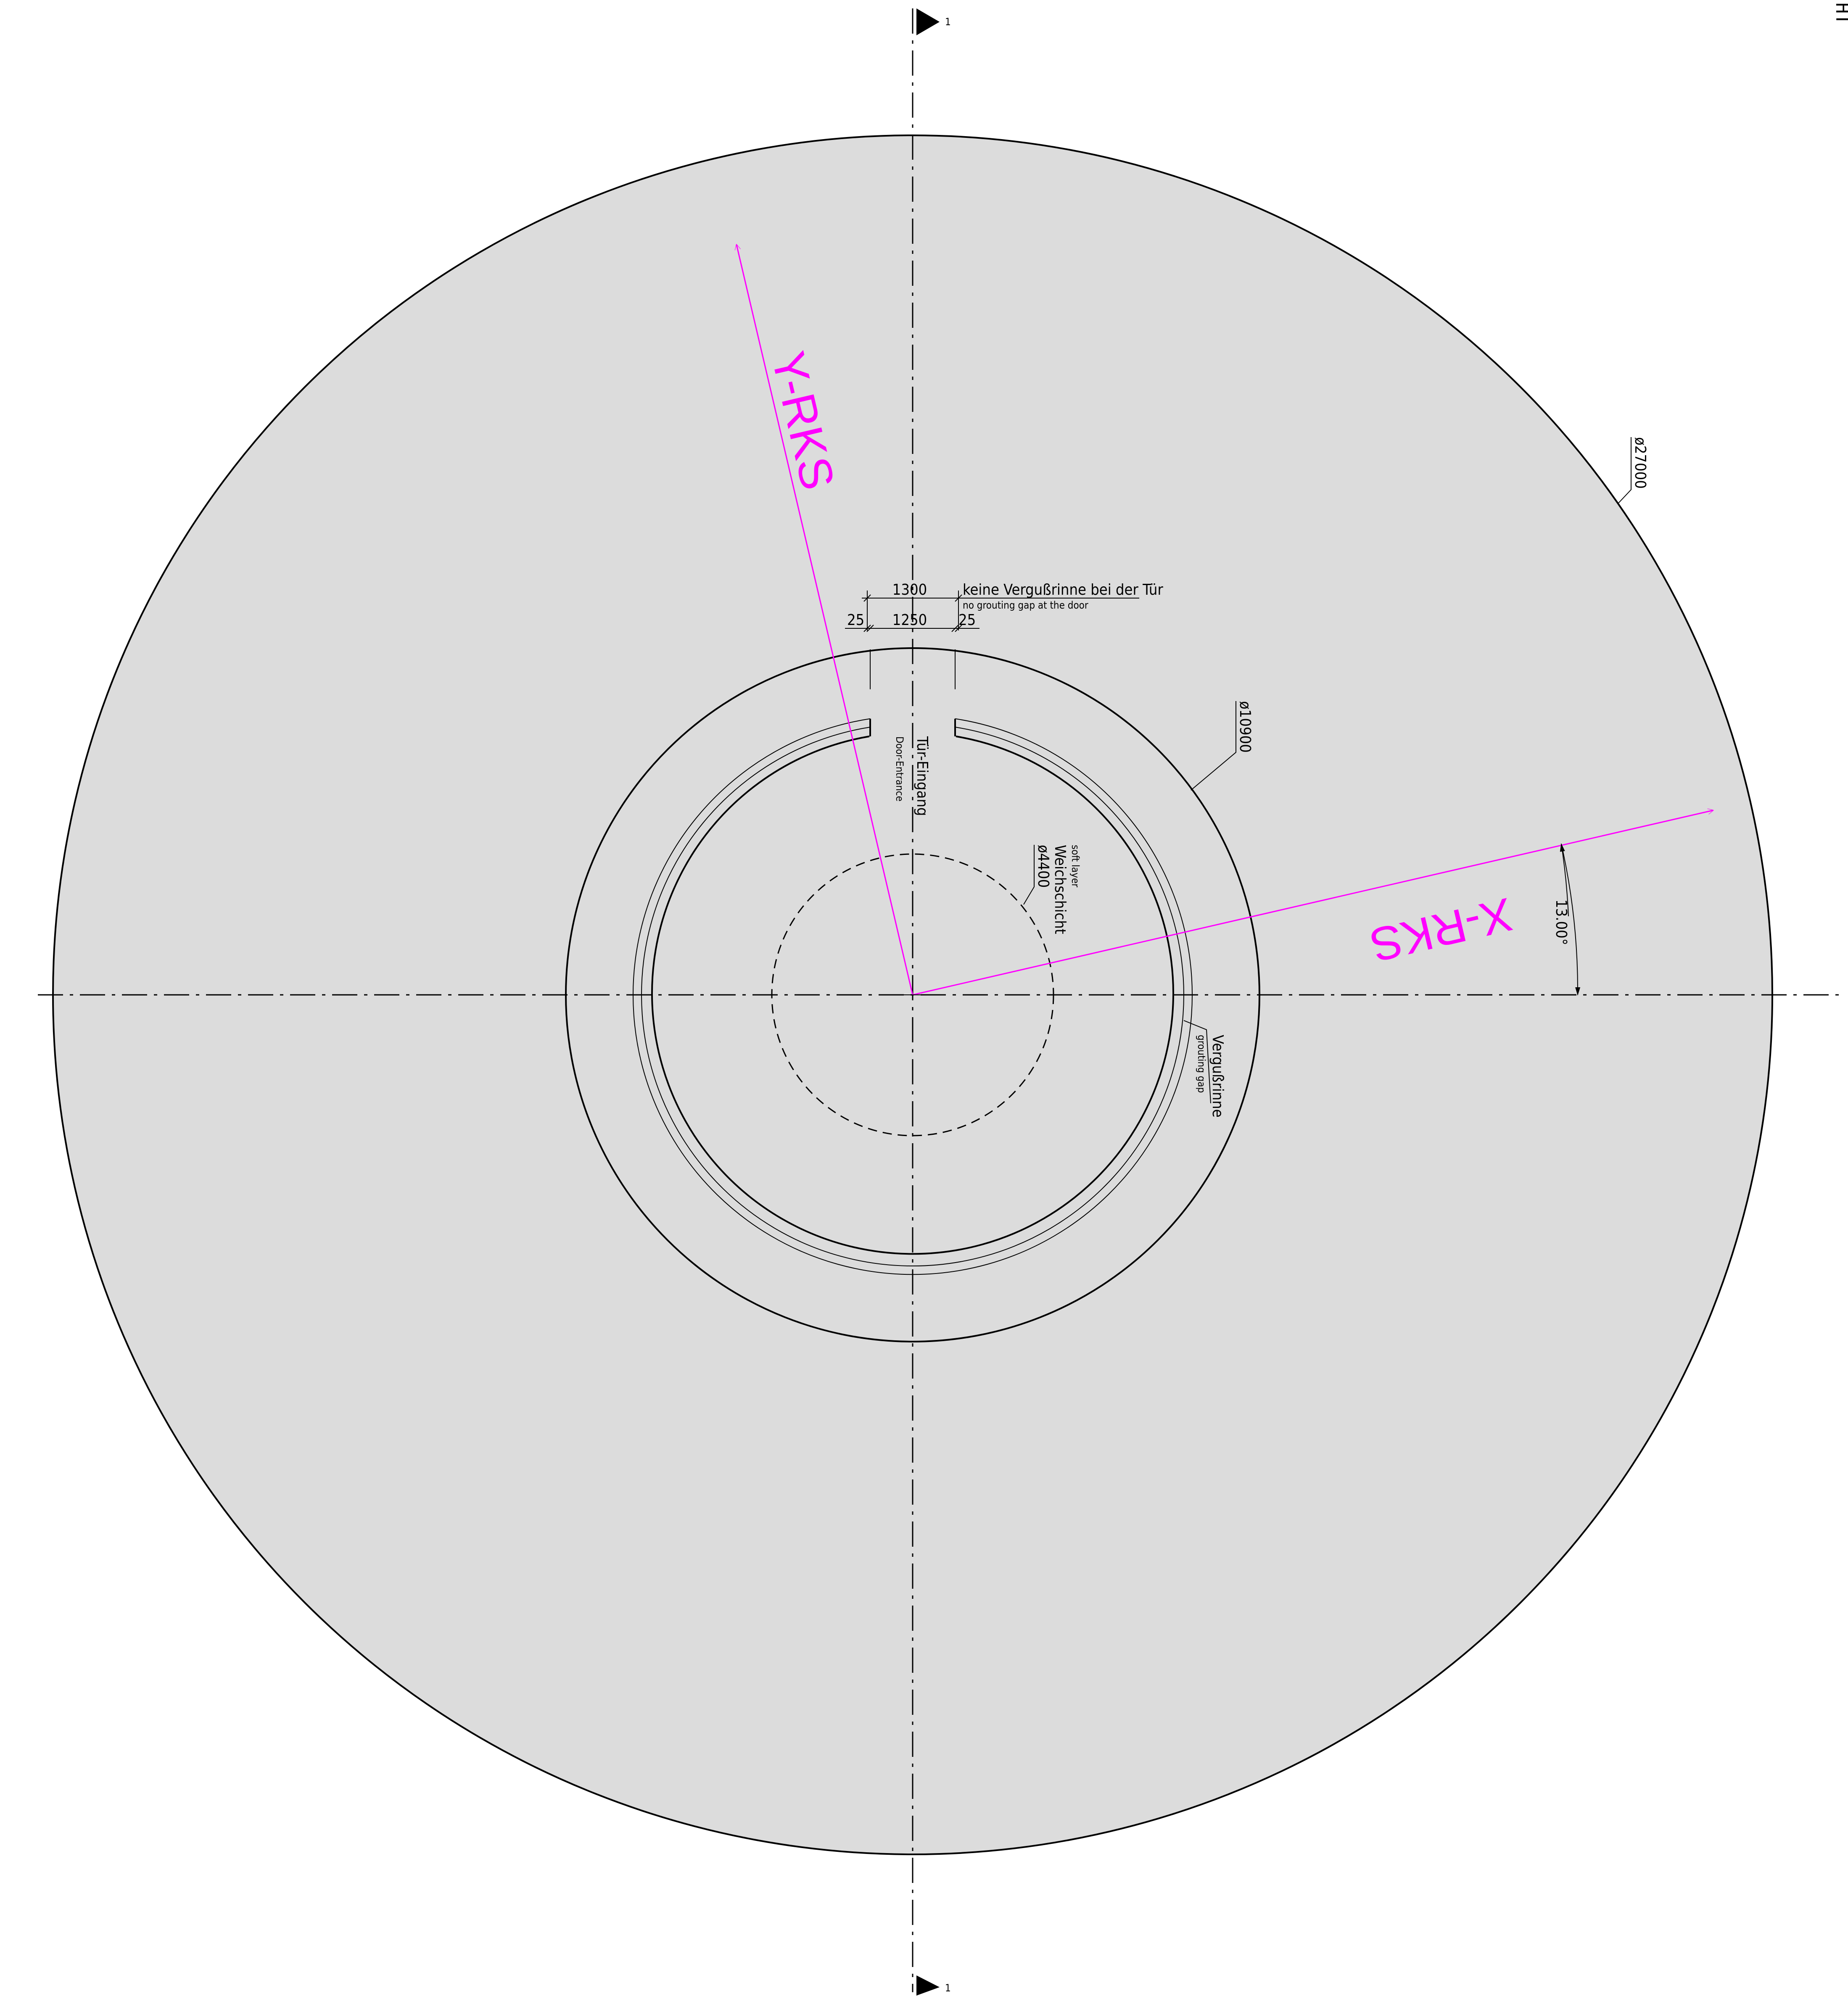  What do you see at coordinates (1641, 463) in the screenshot?
I see `foundation-diameter-label: ø27000` at bounding box center [1641, 463].